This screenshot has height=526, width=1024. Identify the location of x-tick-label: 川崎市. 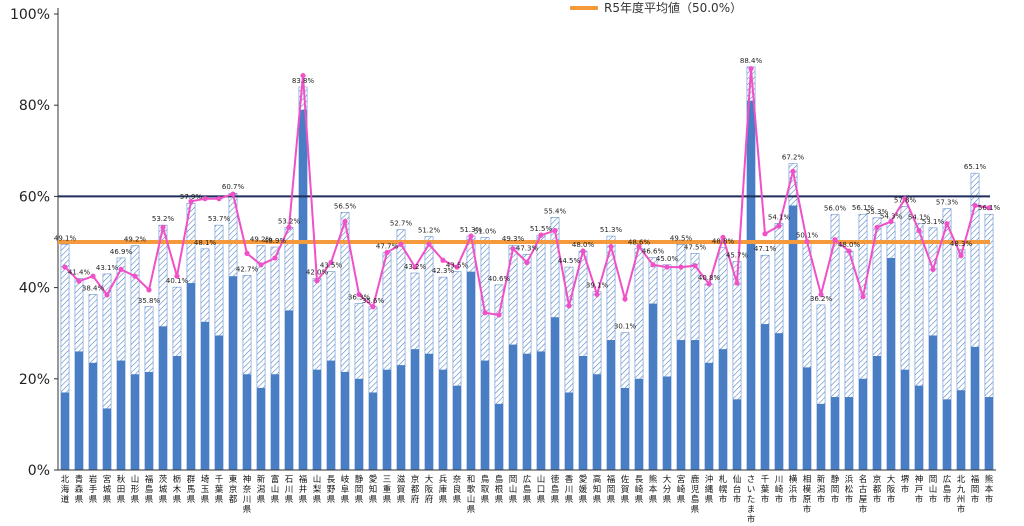
(779, 490).